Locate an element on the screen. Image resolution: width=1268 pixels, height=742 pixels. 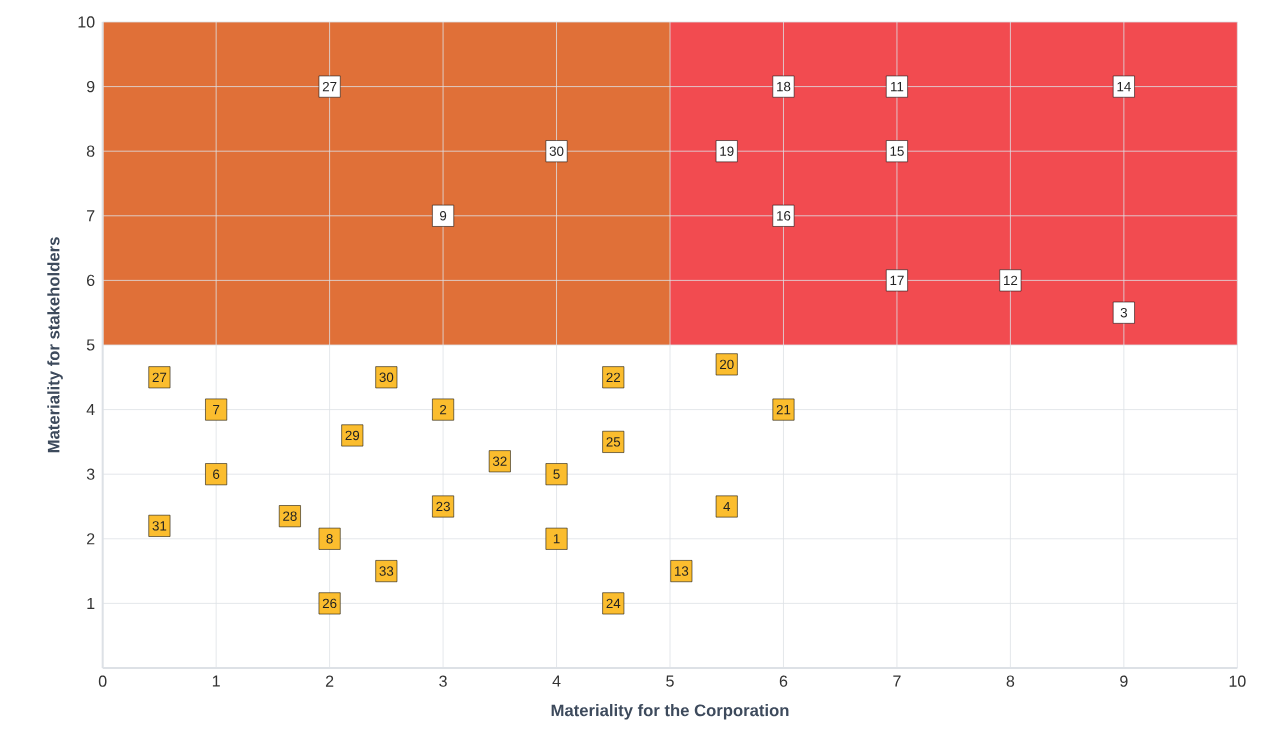
annotation: 31 is located at coordinates (159, 526).